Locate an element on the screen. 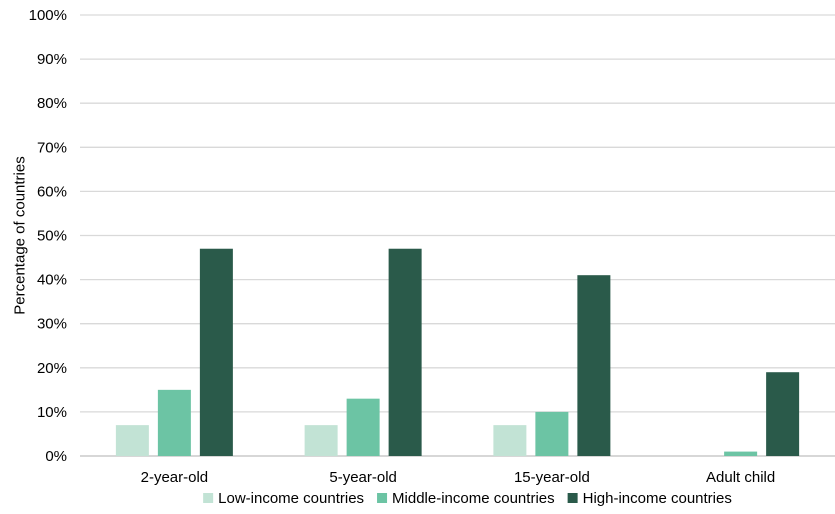 The width and height of the screenshot is (835, 514). bar-high-income-countries-adult-child is located at coordinates (783, 414).